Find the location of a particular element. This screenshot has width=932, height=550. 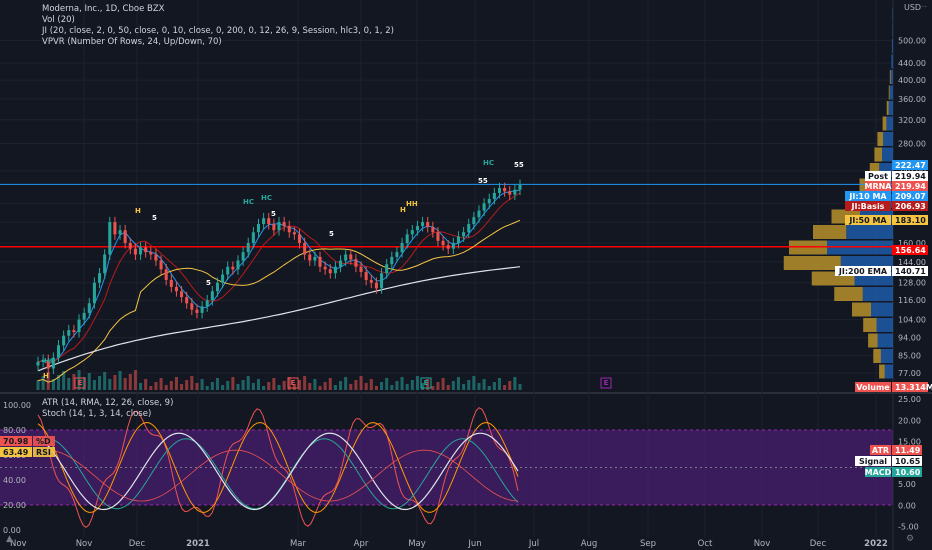

atr-tick-label: 20.00 is located at coordinates (909, 420).